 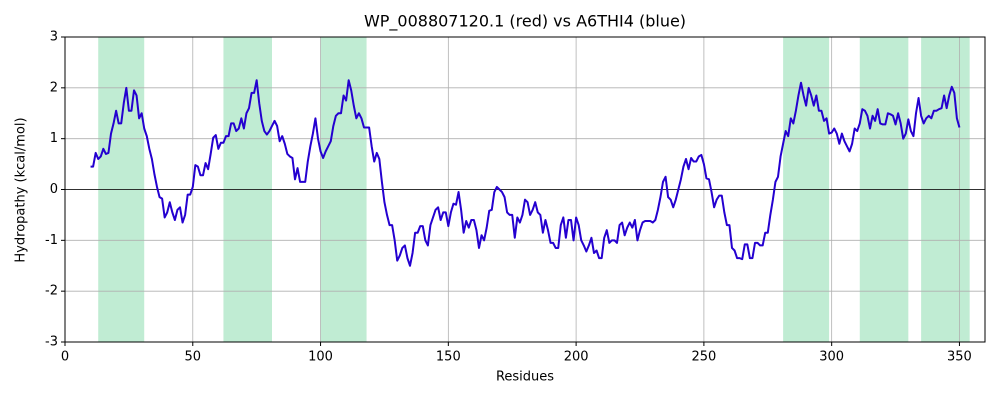 What do you see at coordinates (54, 138) in the screenshot?
I see `y-tick-label: 1` at bounding box center [54, 138].